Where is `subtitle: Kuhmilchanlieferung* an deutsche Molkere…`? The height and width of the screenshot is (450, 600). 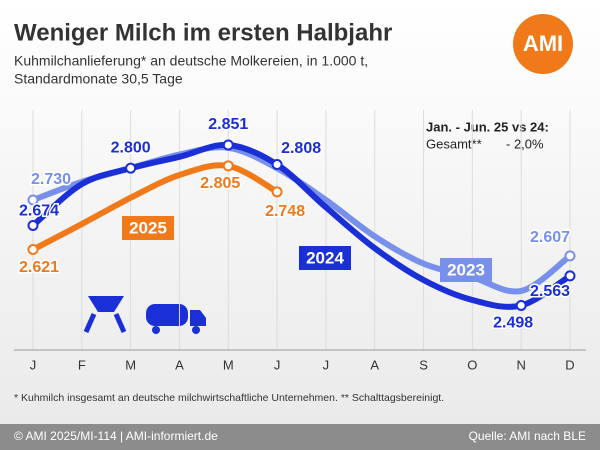
subtitle: Kuhmilchanlieferung* an deutsche Molkere… is located at coordinates (191, 61).